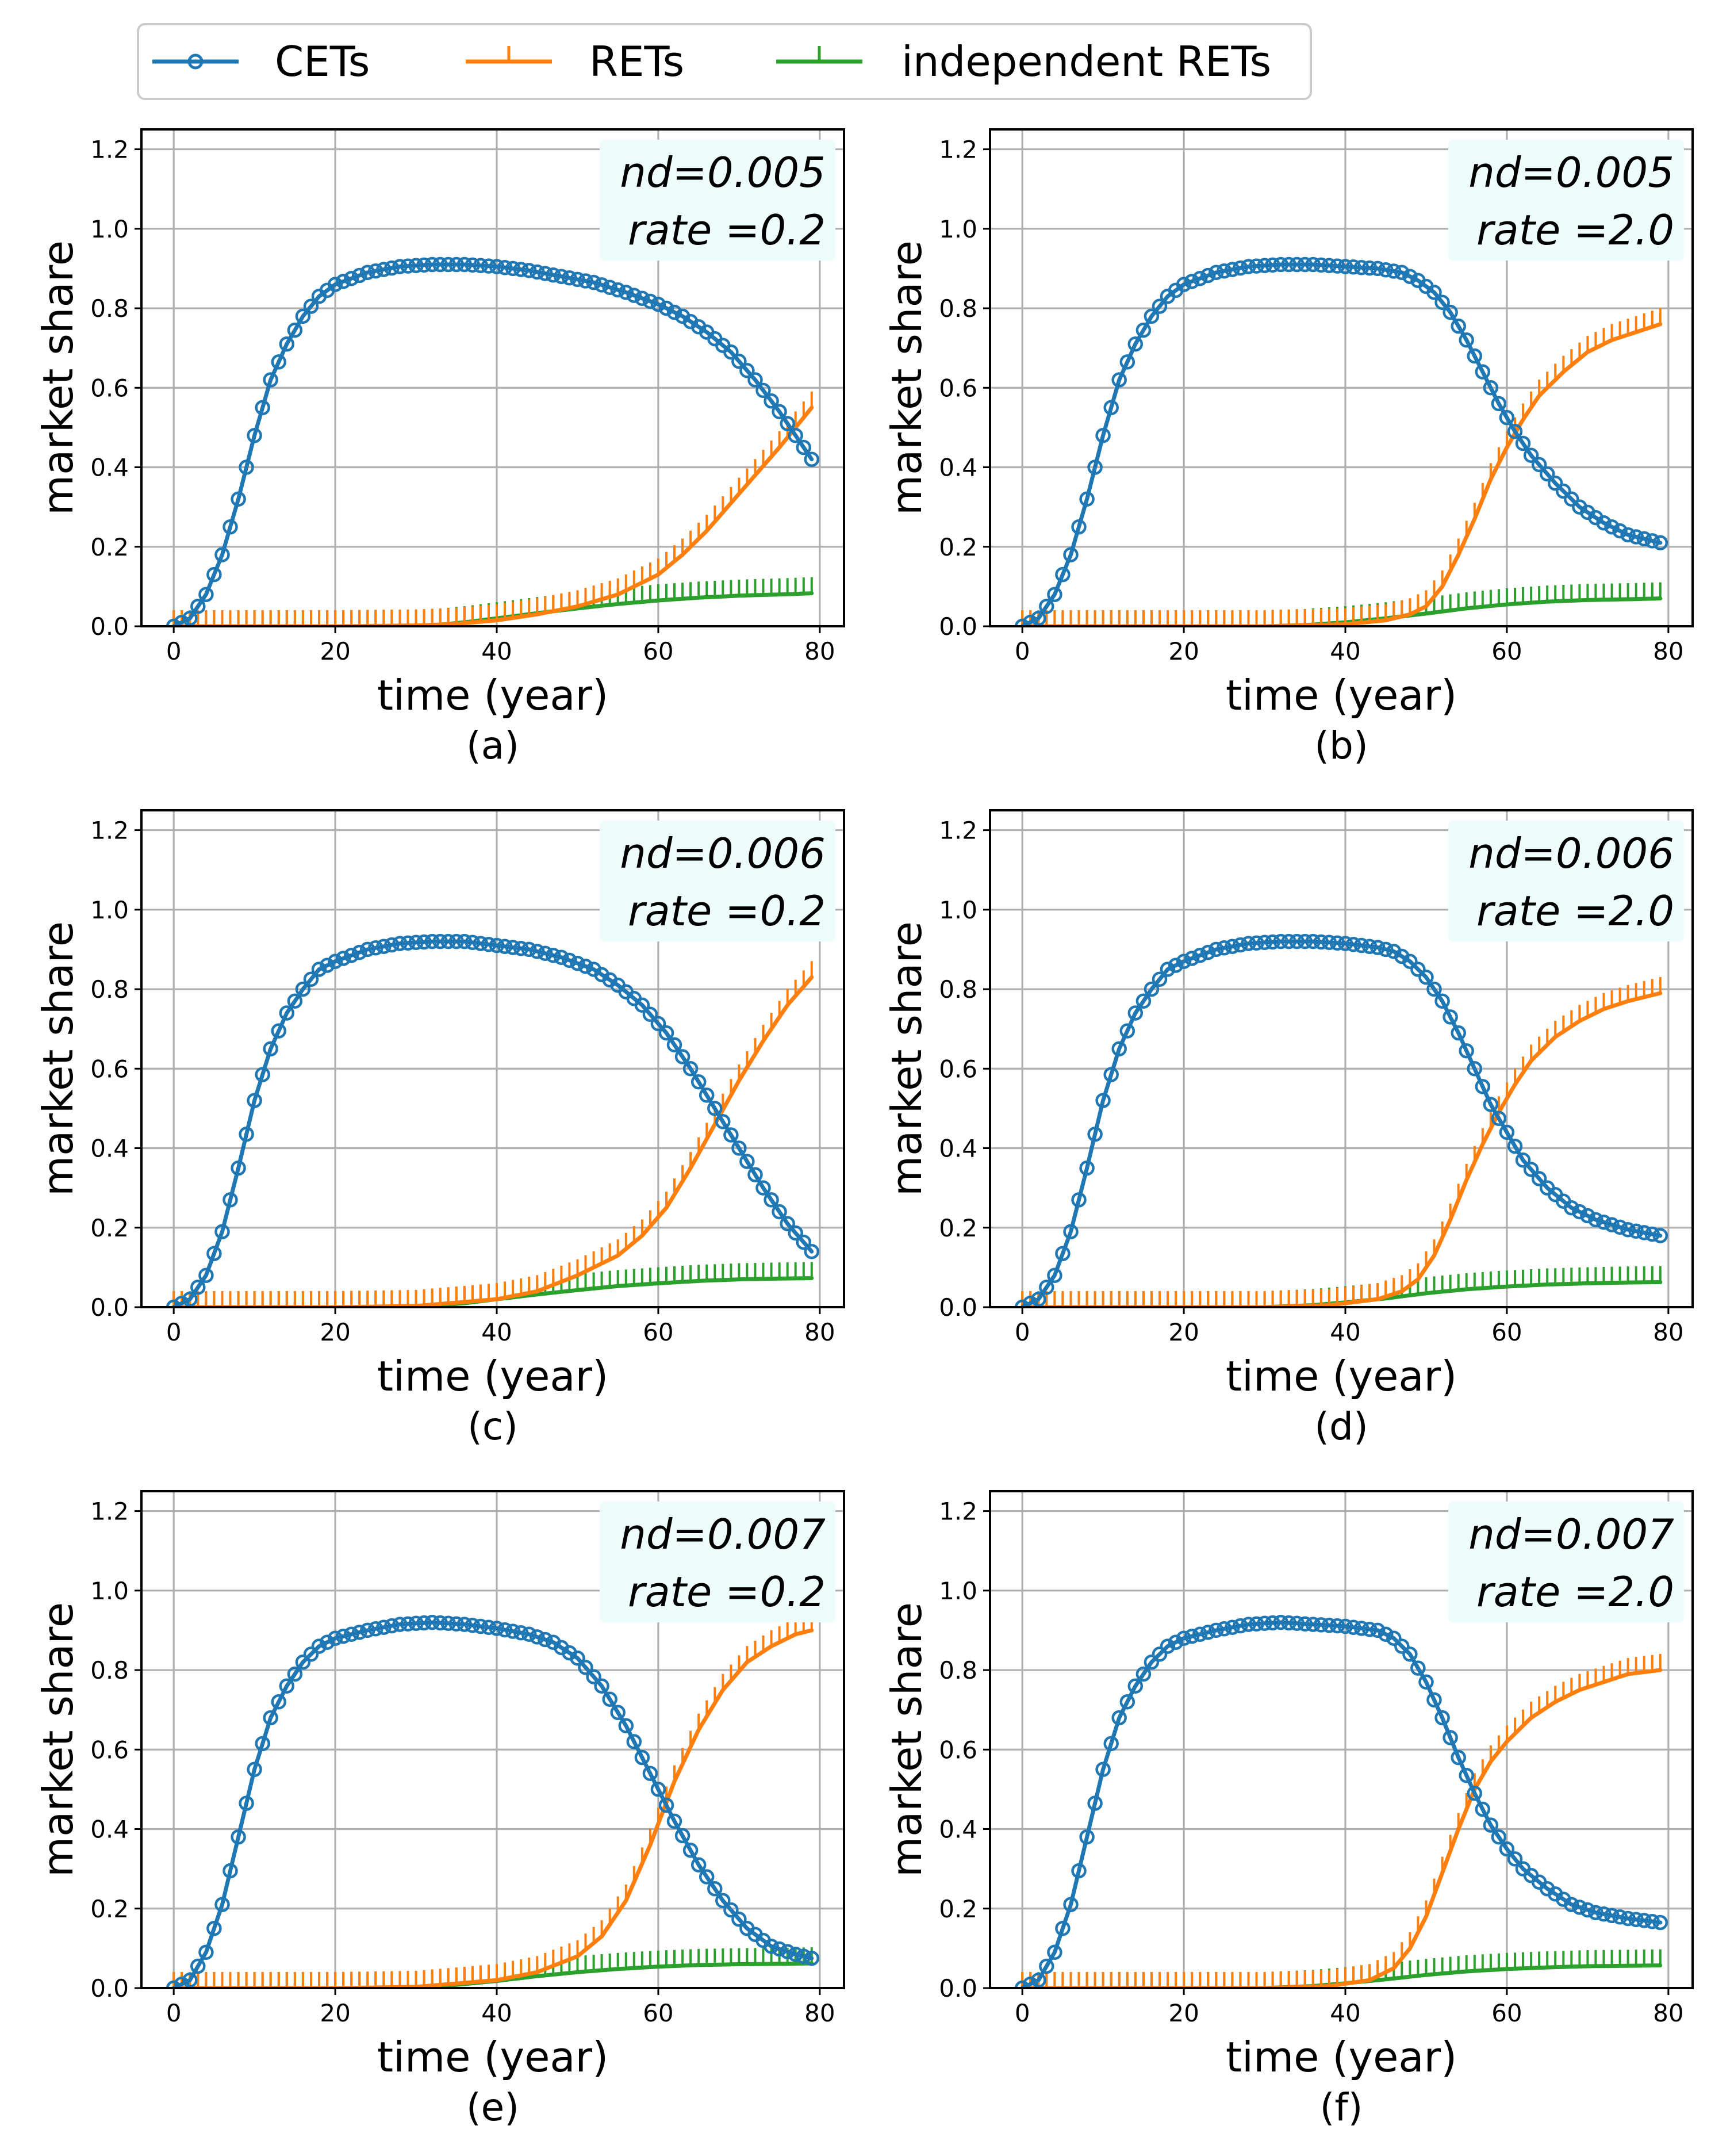  I want to click on legend-entries: CETs RETs independent RETs, so click(712, 62).